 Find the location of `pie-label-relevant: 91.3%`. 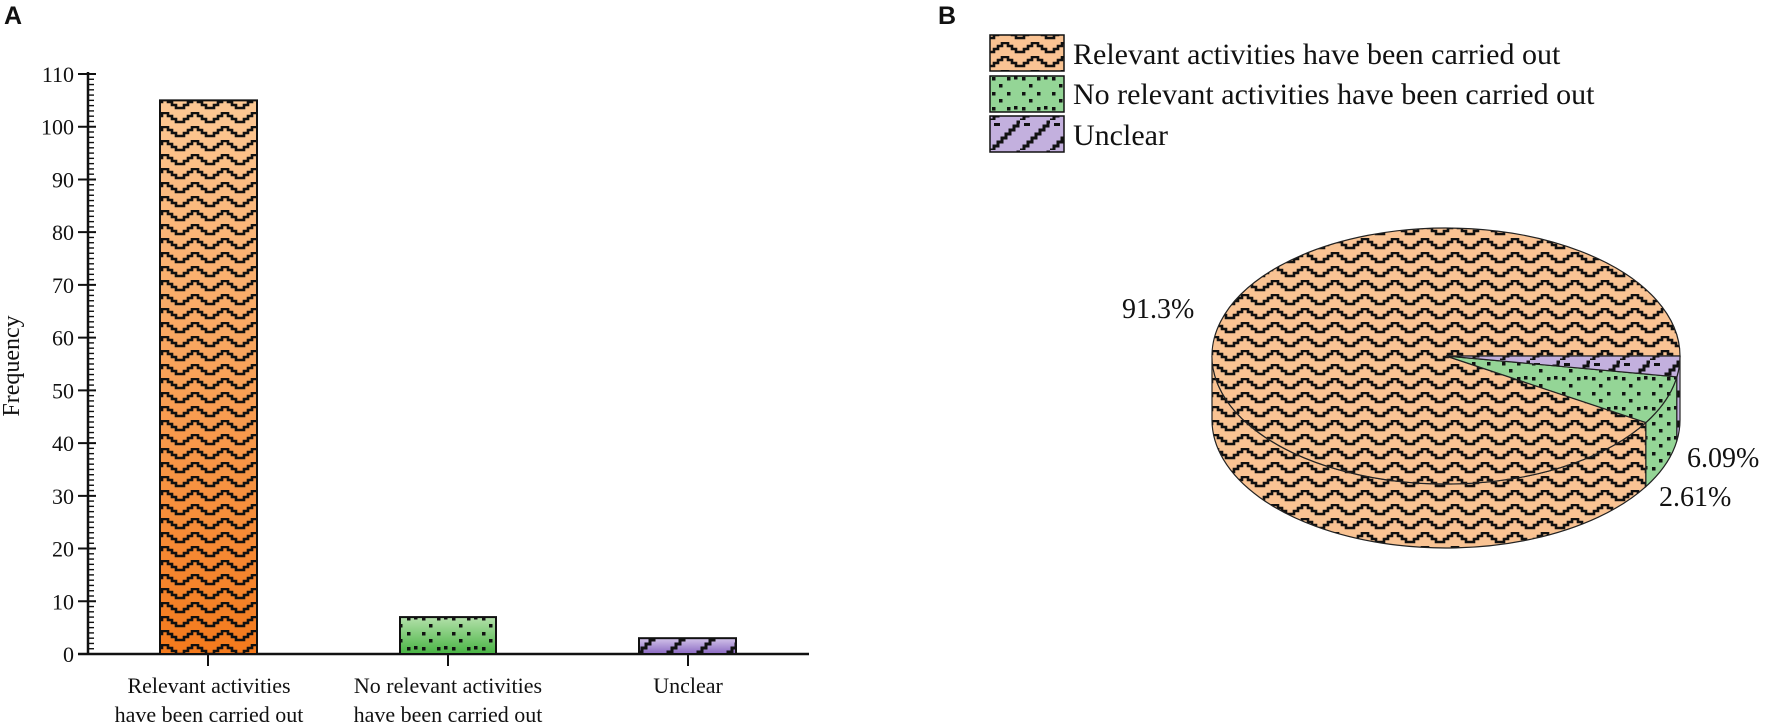

pie-label-relevant: 91.3% is located at coordinates (1158, 309).